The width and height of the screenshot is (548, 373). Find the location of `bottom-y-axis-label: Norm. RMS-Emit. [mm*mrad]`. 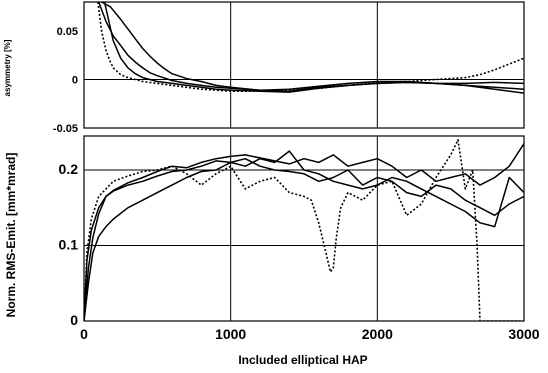

bottom-y-axis-label: Norm. RMS-Emit. [mm*mrad] is located at coordinates (11, 235).